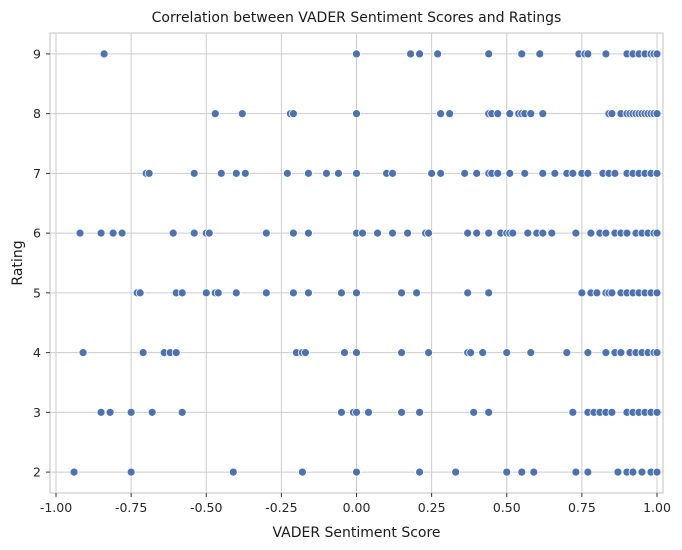 This screenshot has width=682, height=550. I want to click on x-tick-label: 0.75, so click(582, 507).